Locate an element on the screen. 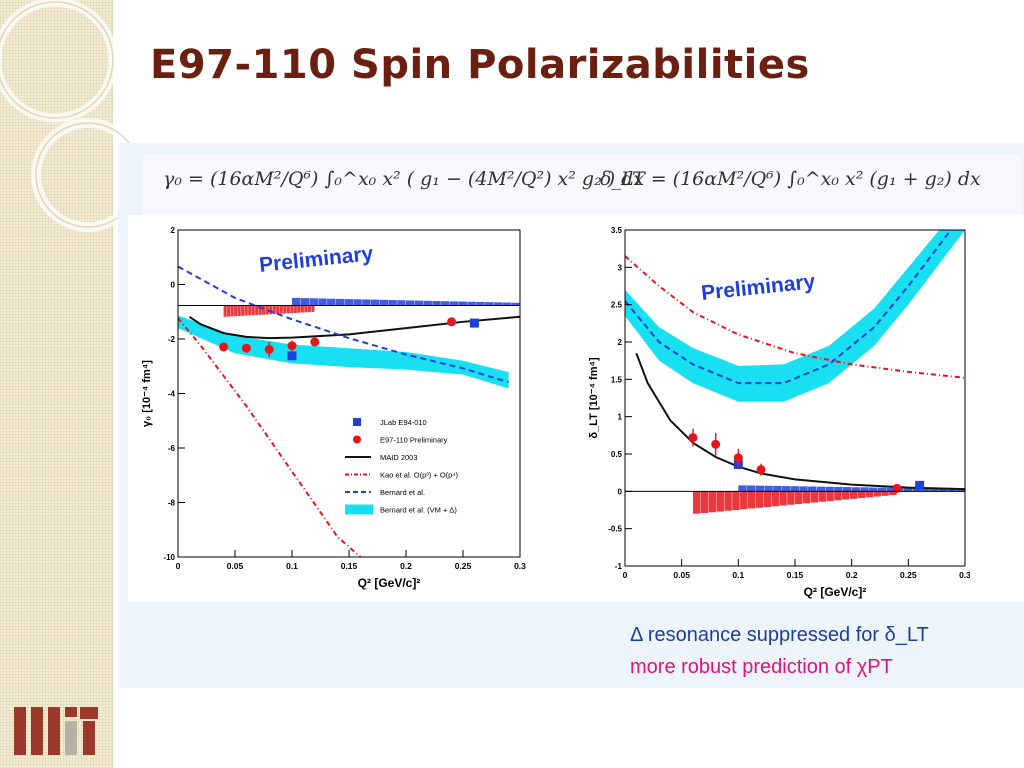 Image resolution: width=1024 pixels, height=768 pixels. formula-bar is located at coordinates (582, 185).